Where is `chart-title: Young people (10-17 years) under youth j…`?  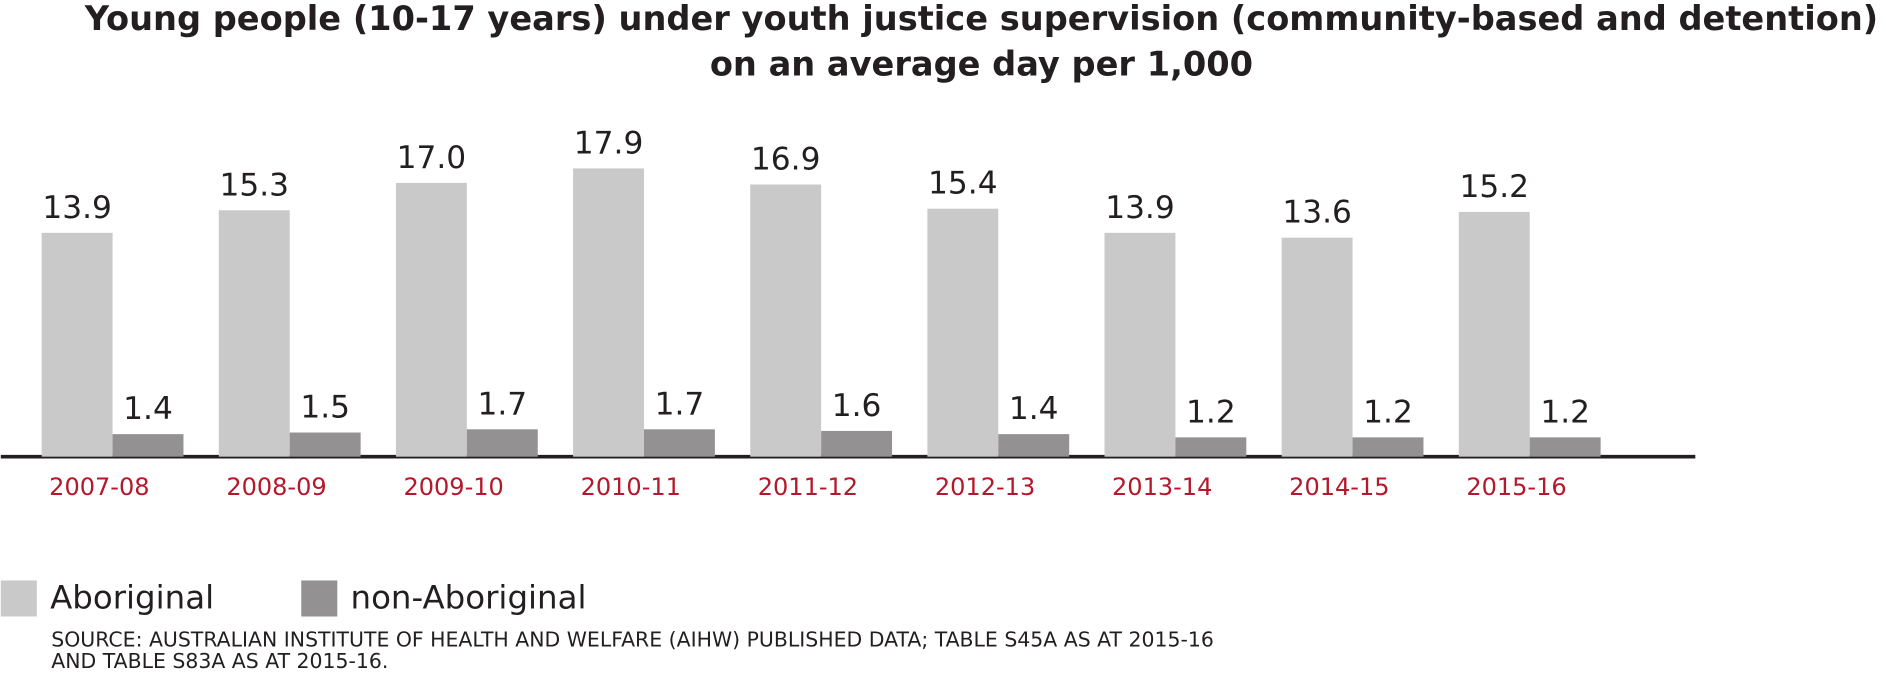
chart-title: Young people (10-17 years) under youth j… is located at coordinates (981, 19).